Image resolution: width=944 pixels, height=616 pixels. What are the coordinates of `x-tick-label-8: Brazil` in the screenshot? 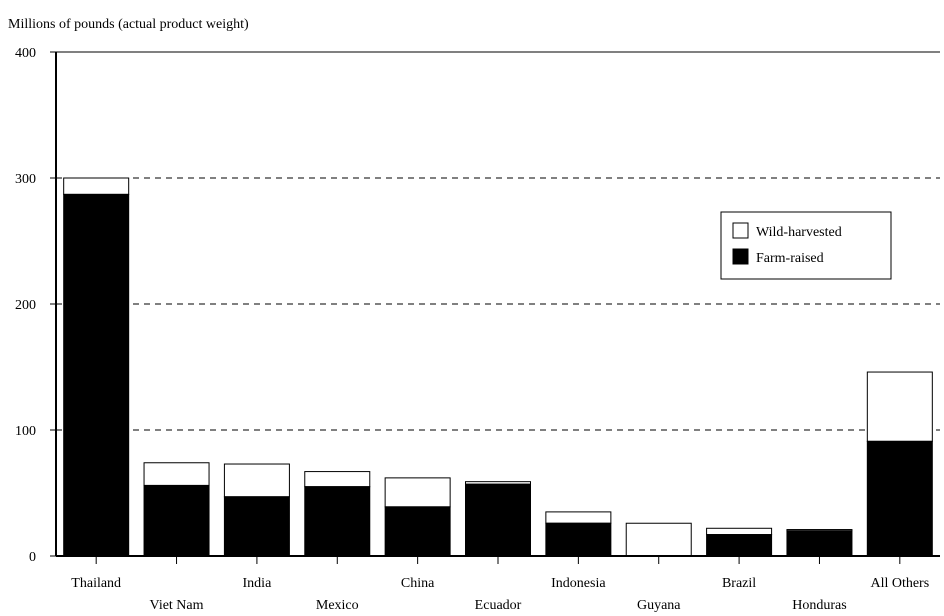 It's located at (739, 583).